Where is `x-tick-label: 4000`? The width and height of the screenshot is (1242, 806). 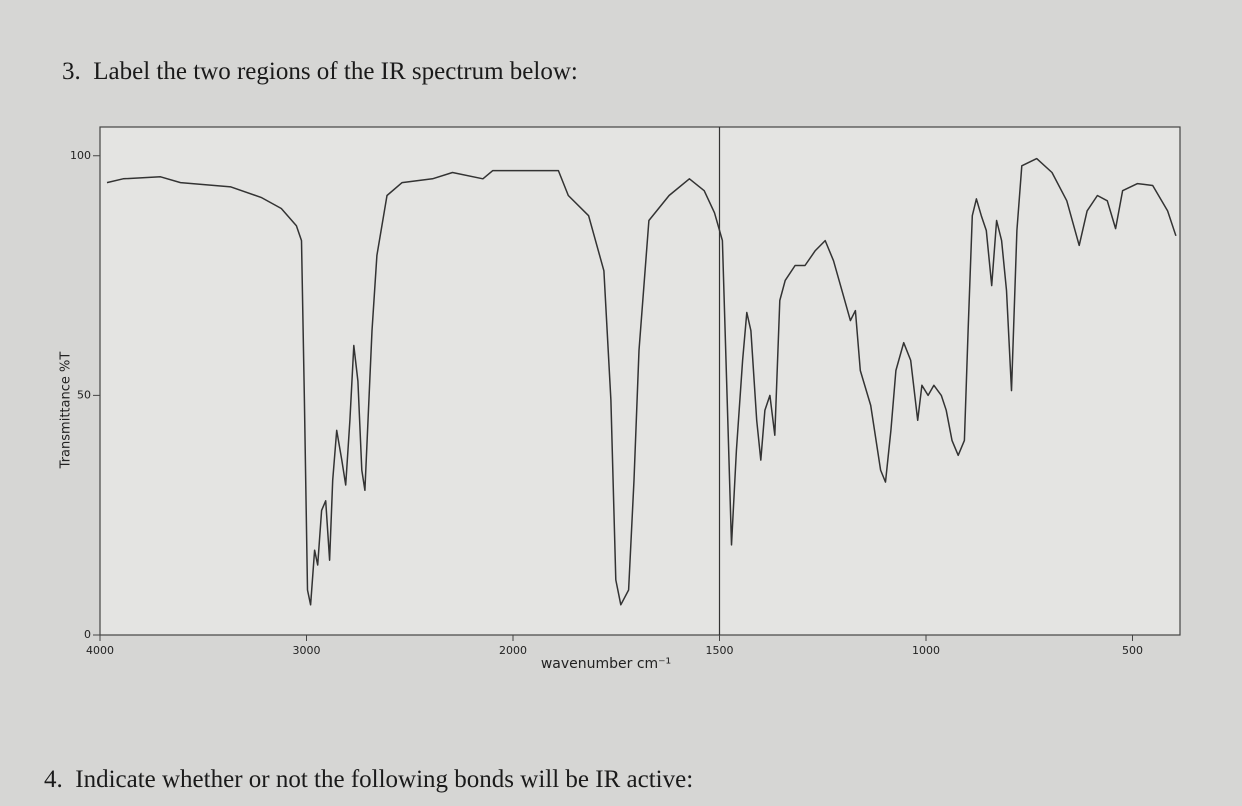
x-tick-label: 4000 is located at coordinates (100, 650).